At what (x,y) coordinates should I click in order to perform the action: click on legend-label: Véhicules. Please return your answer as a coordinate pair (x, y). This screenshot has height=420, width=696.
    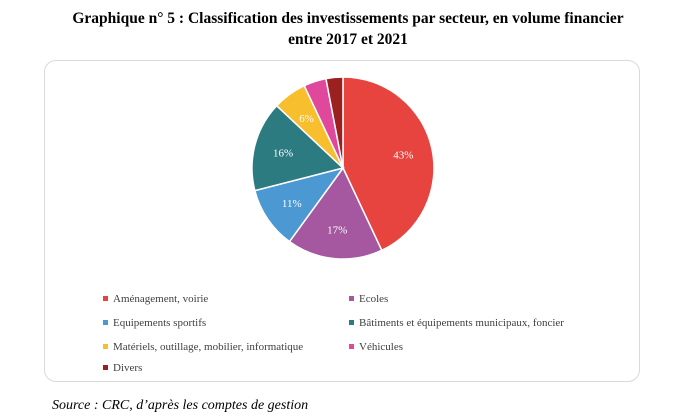
    Looking at the image, I should click on (381, 347).